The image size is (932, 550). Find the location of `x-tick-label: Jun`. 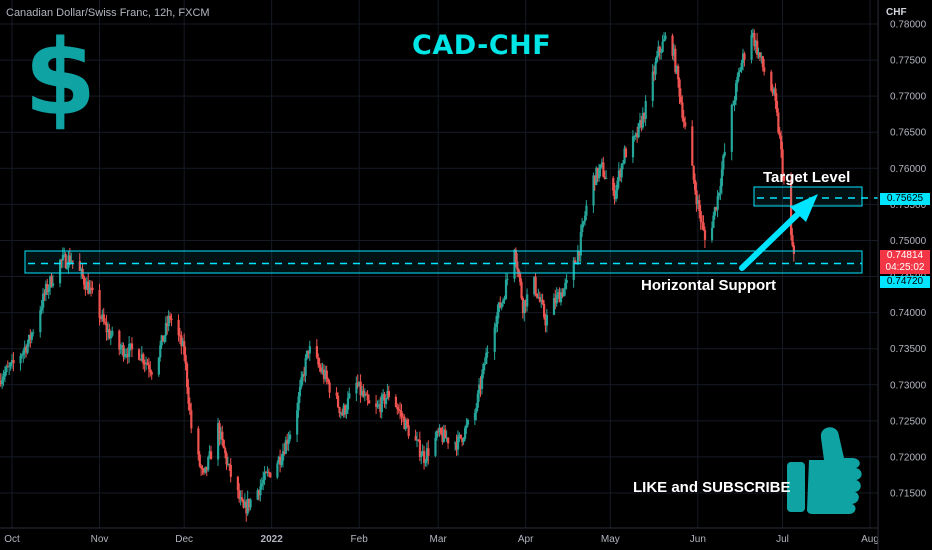

x-tick-label: Jun is located at coordinates (698, 539).